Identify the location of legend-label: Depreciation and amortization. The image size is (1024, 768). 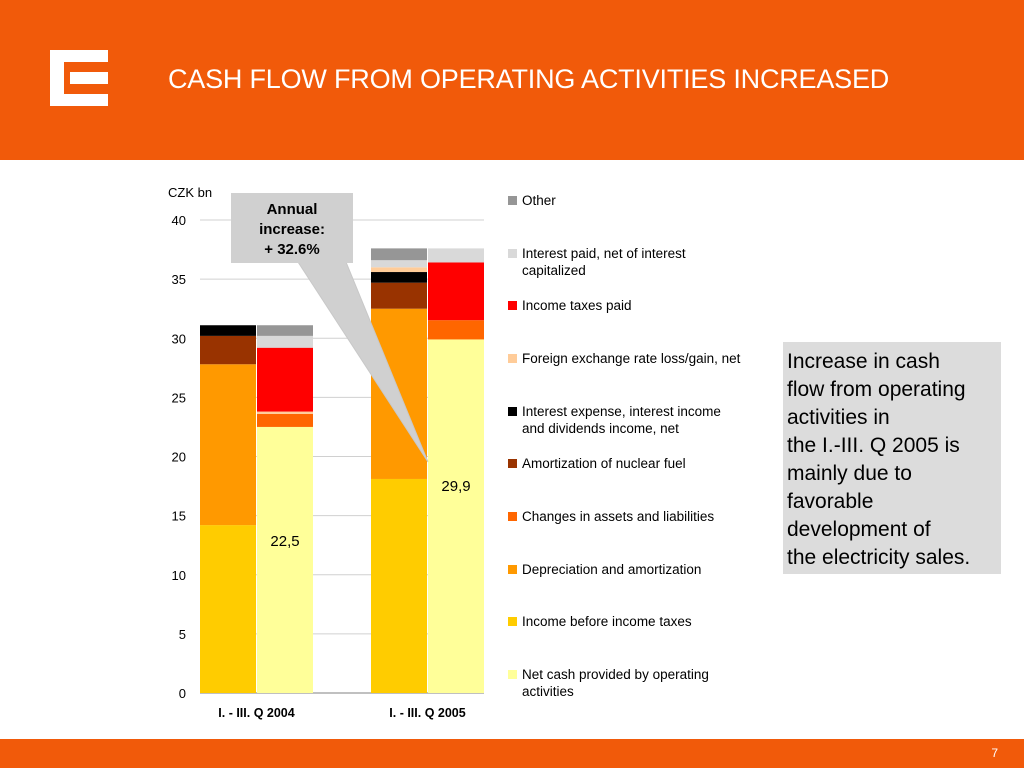
(612, 569).